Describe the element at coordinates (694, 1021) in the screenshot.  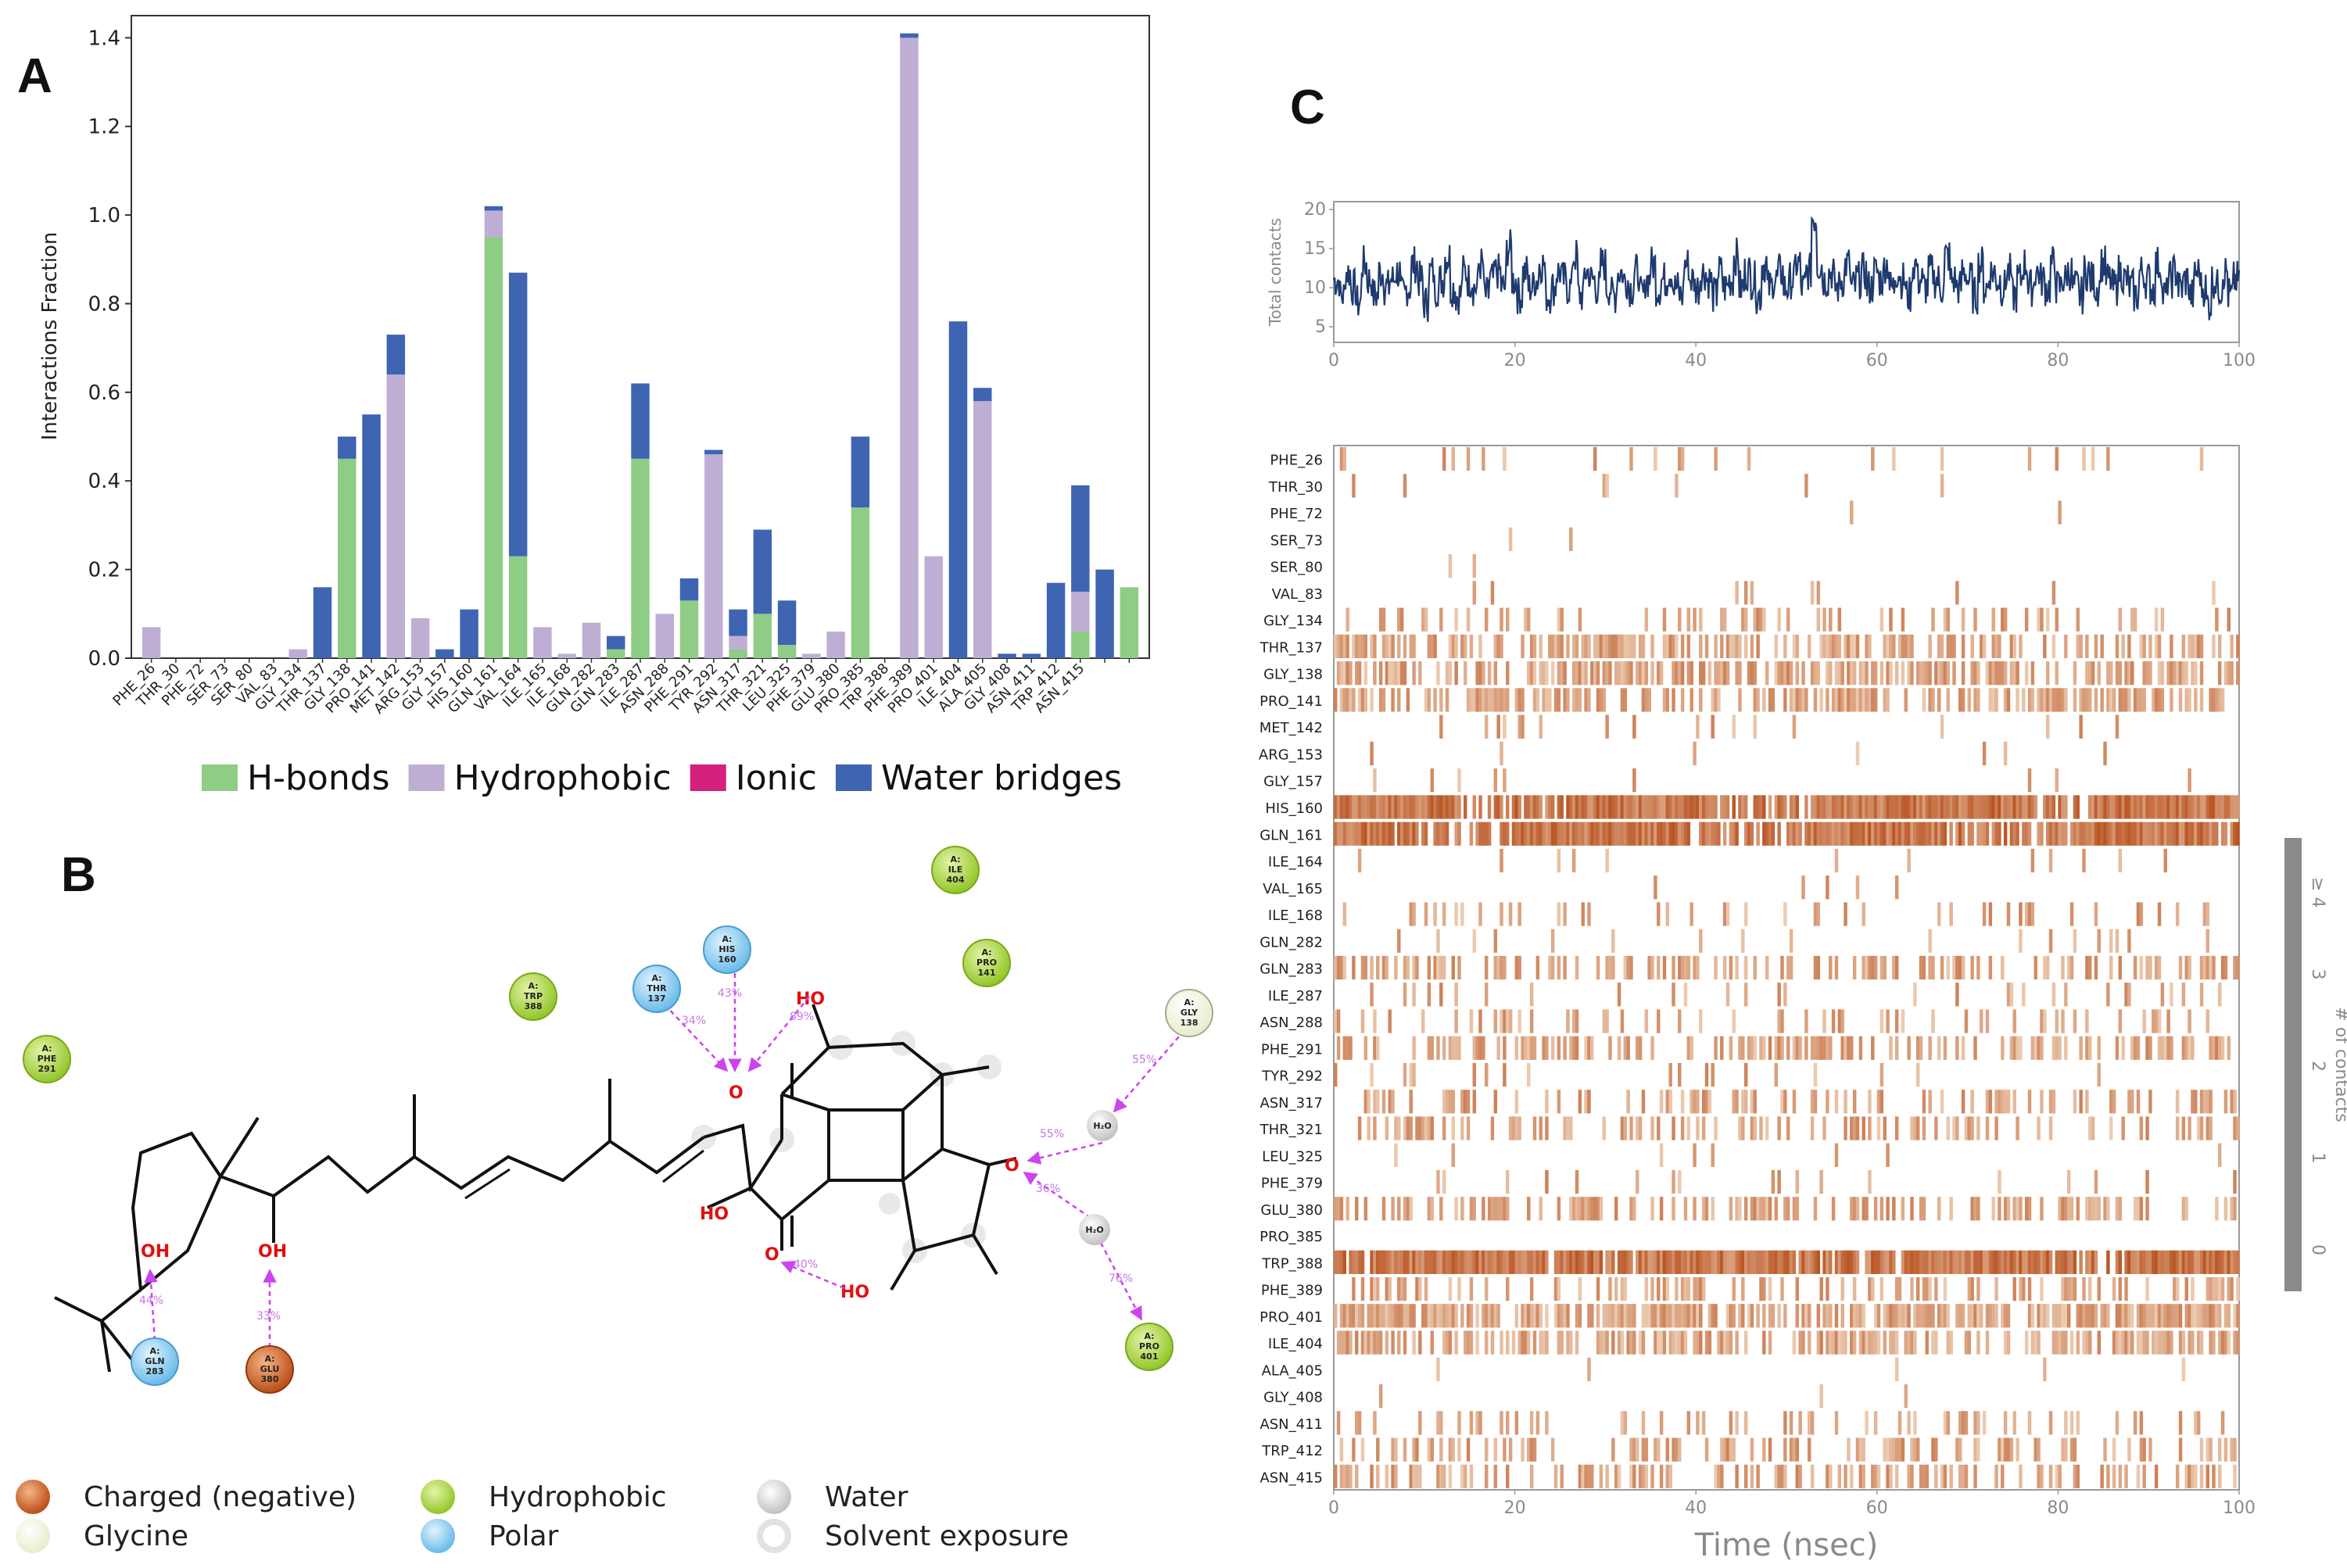
I see `pct-thr137: 34%` at that location.